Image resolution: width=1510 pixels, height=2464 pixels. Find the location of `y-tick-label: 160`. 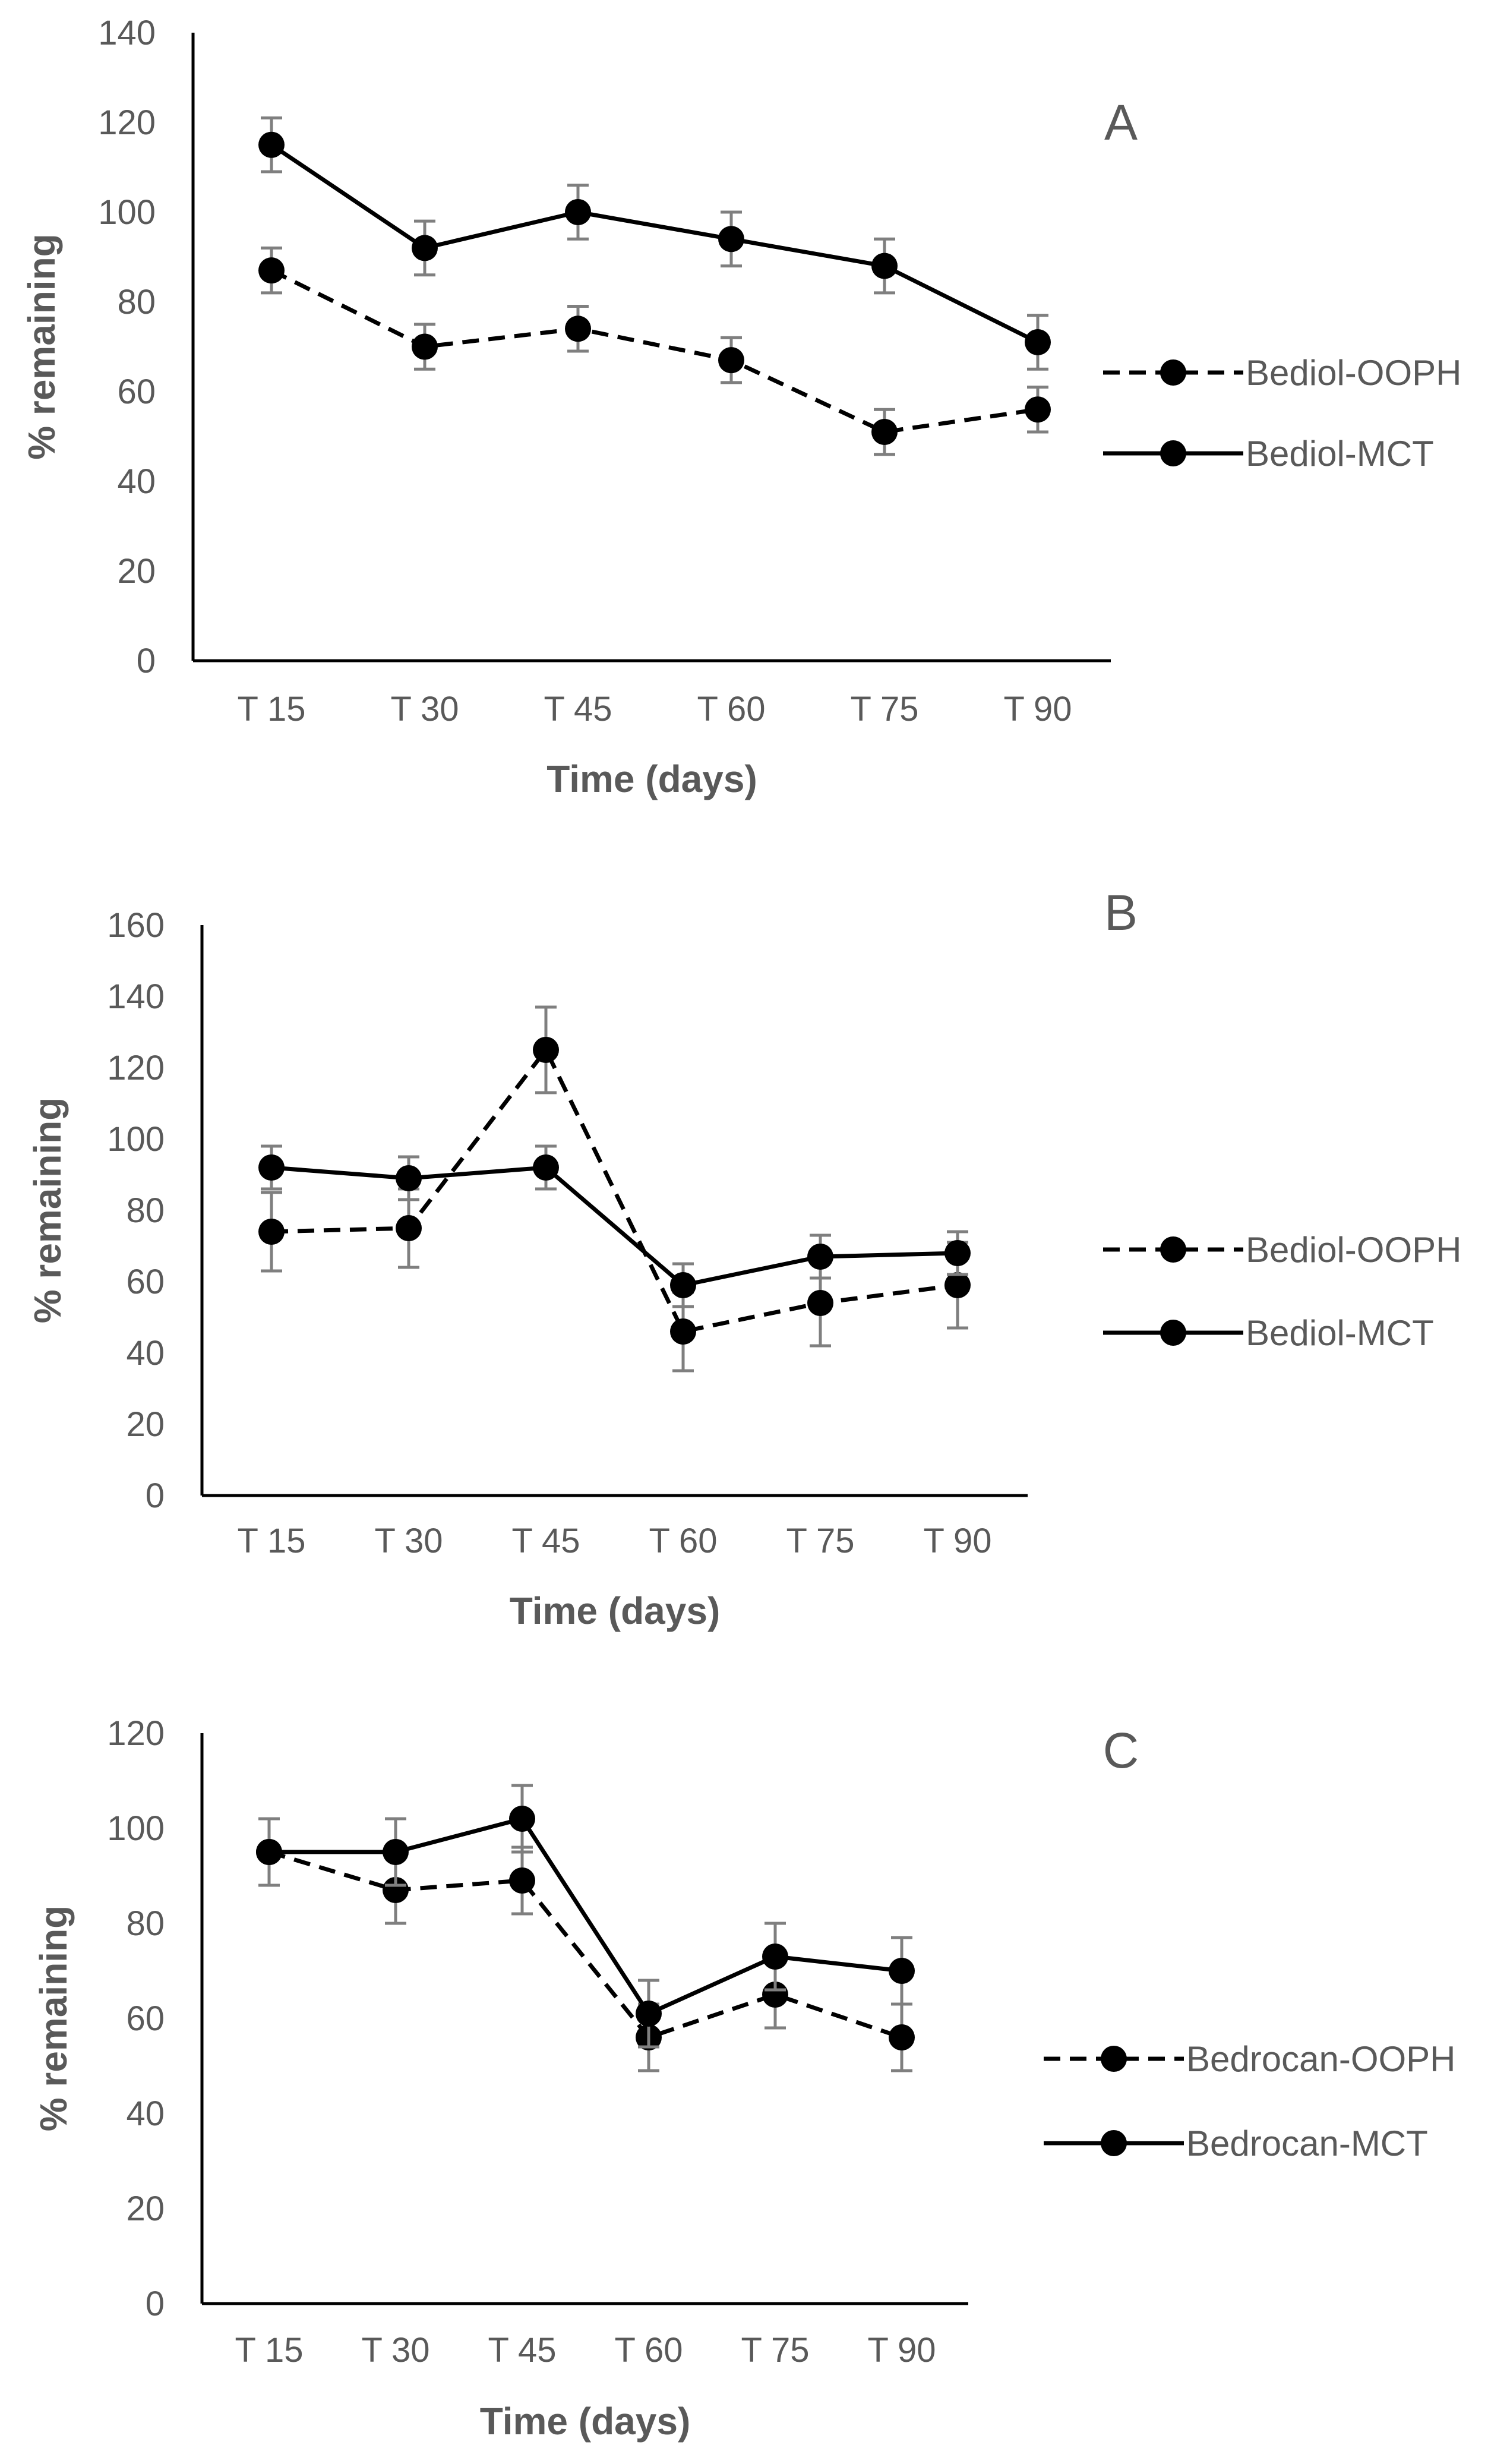

y-tick-label: 160 is located at coordinates (136, 925).